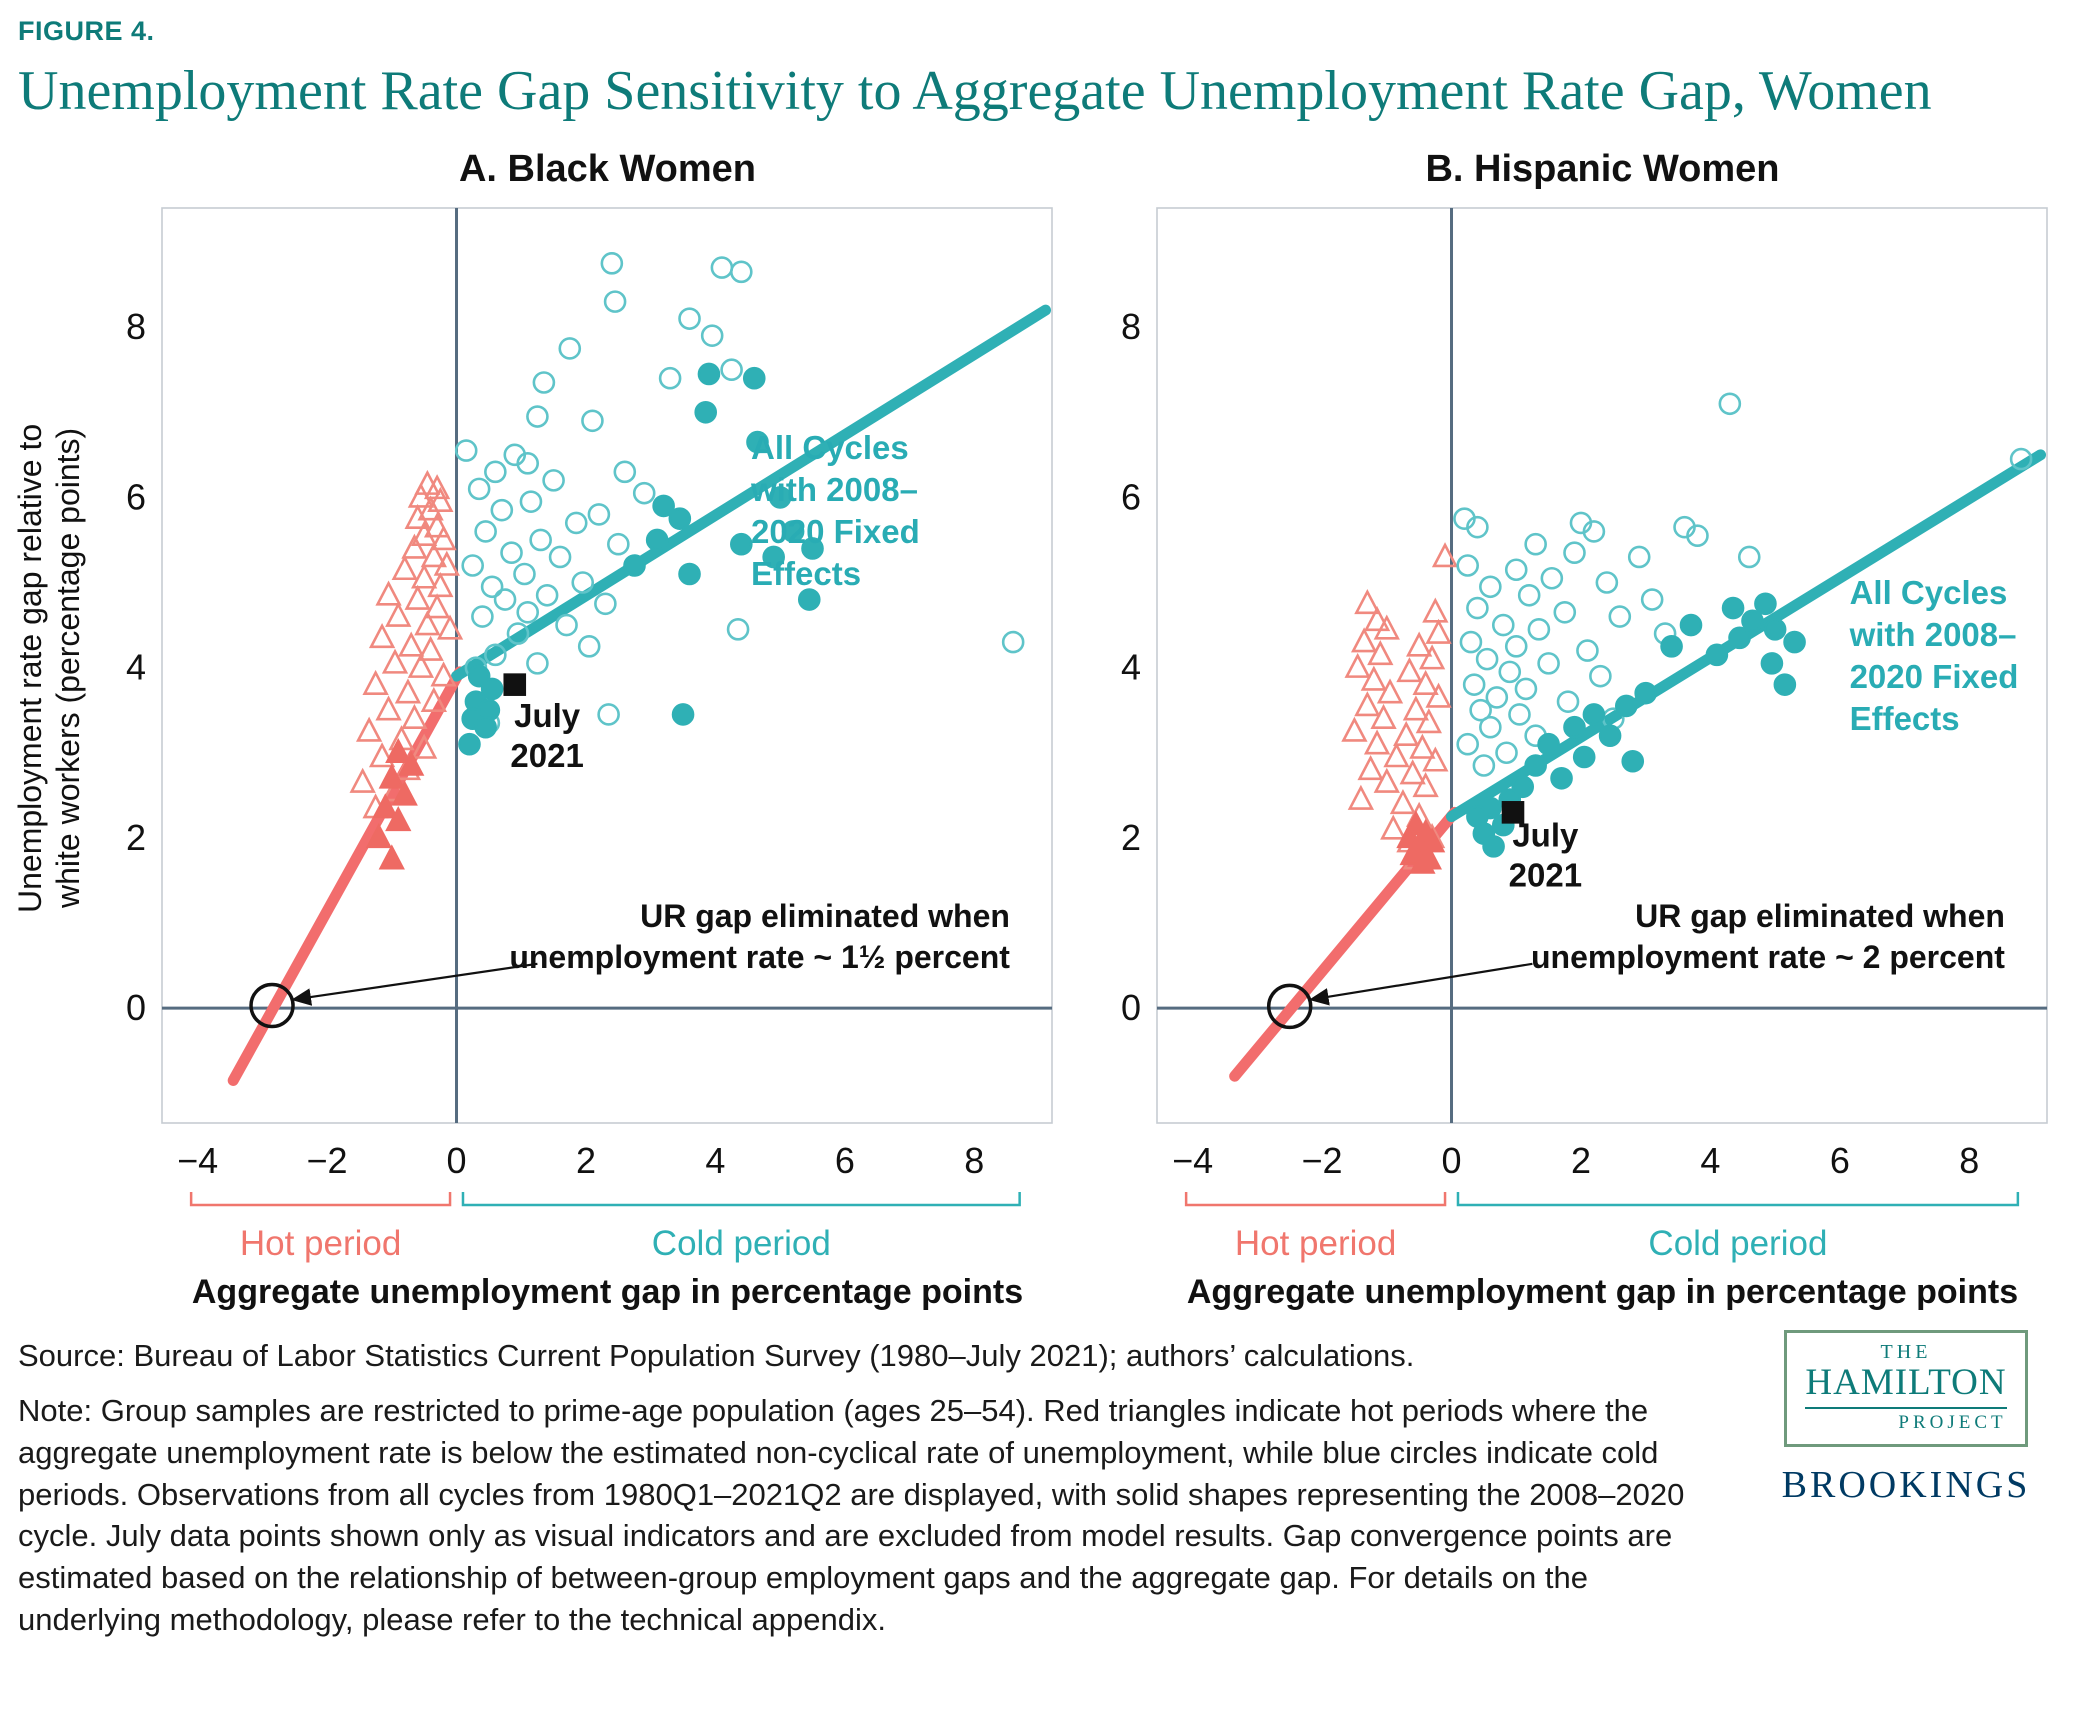  Describe the element at coordinates (1602, 168) in the screenshot. I see `panel-b-title: B. Hispanic Women` at that location.